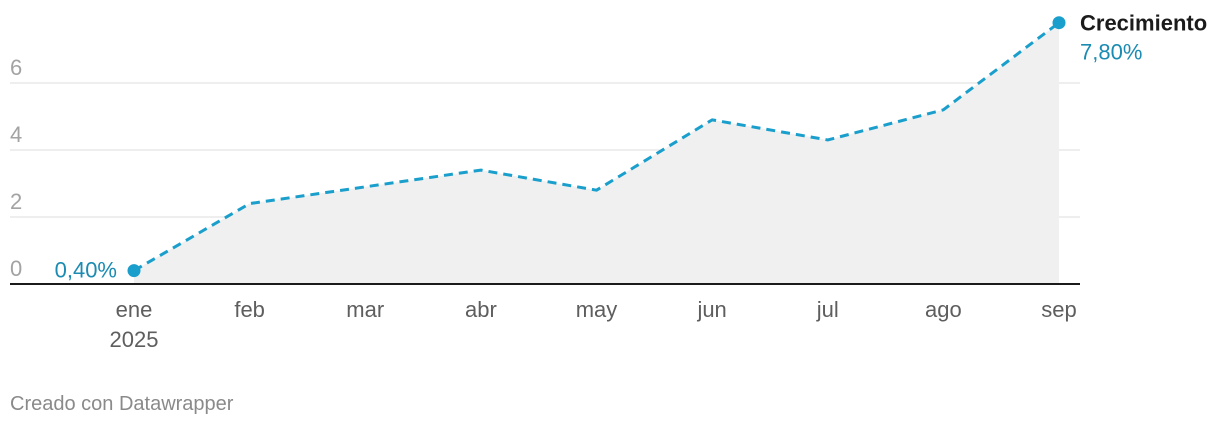 The height and width of the screenshot is (430, 1220). What do you see at coordinates (1059, 23) in the screenshot?
I see `end-point` at bounding box center [1059, 23].